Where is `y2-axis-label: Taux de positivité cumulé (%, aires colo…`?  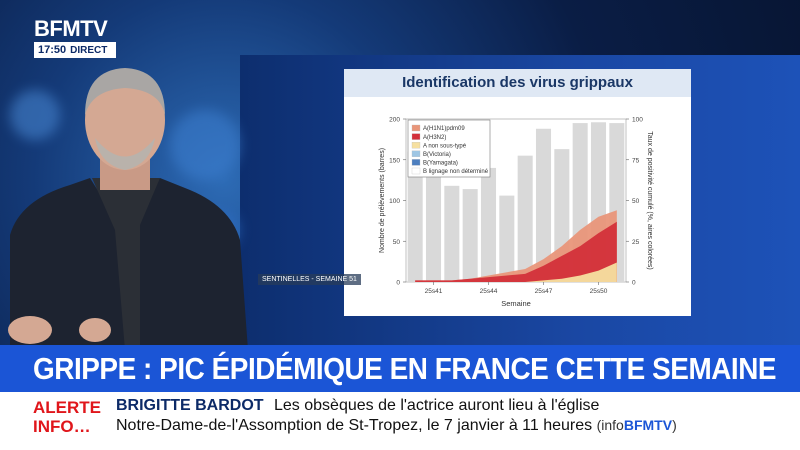
y2-axis-label: Taux de positivité cumulé (%, aires colo… is located at coordinates (649, 200).